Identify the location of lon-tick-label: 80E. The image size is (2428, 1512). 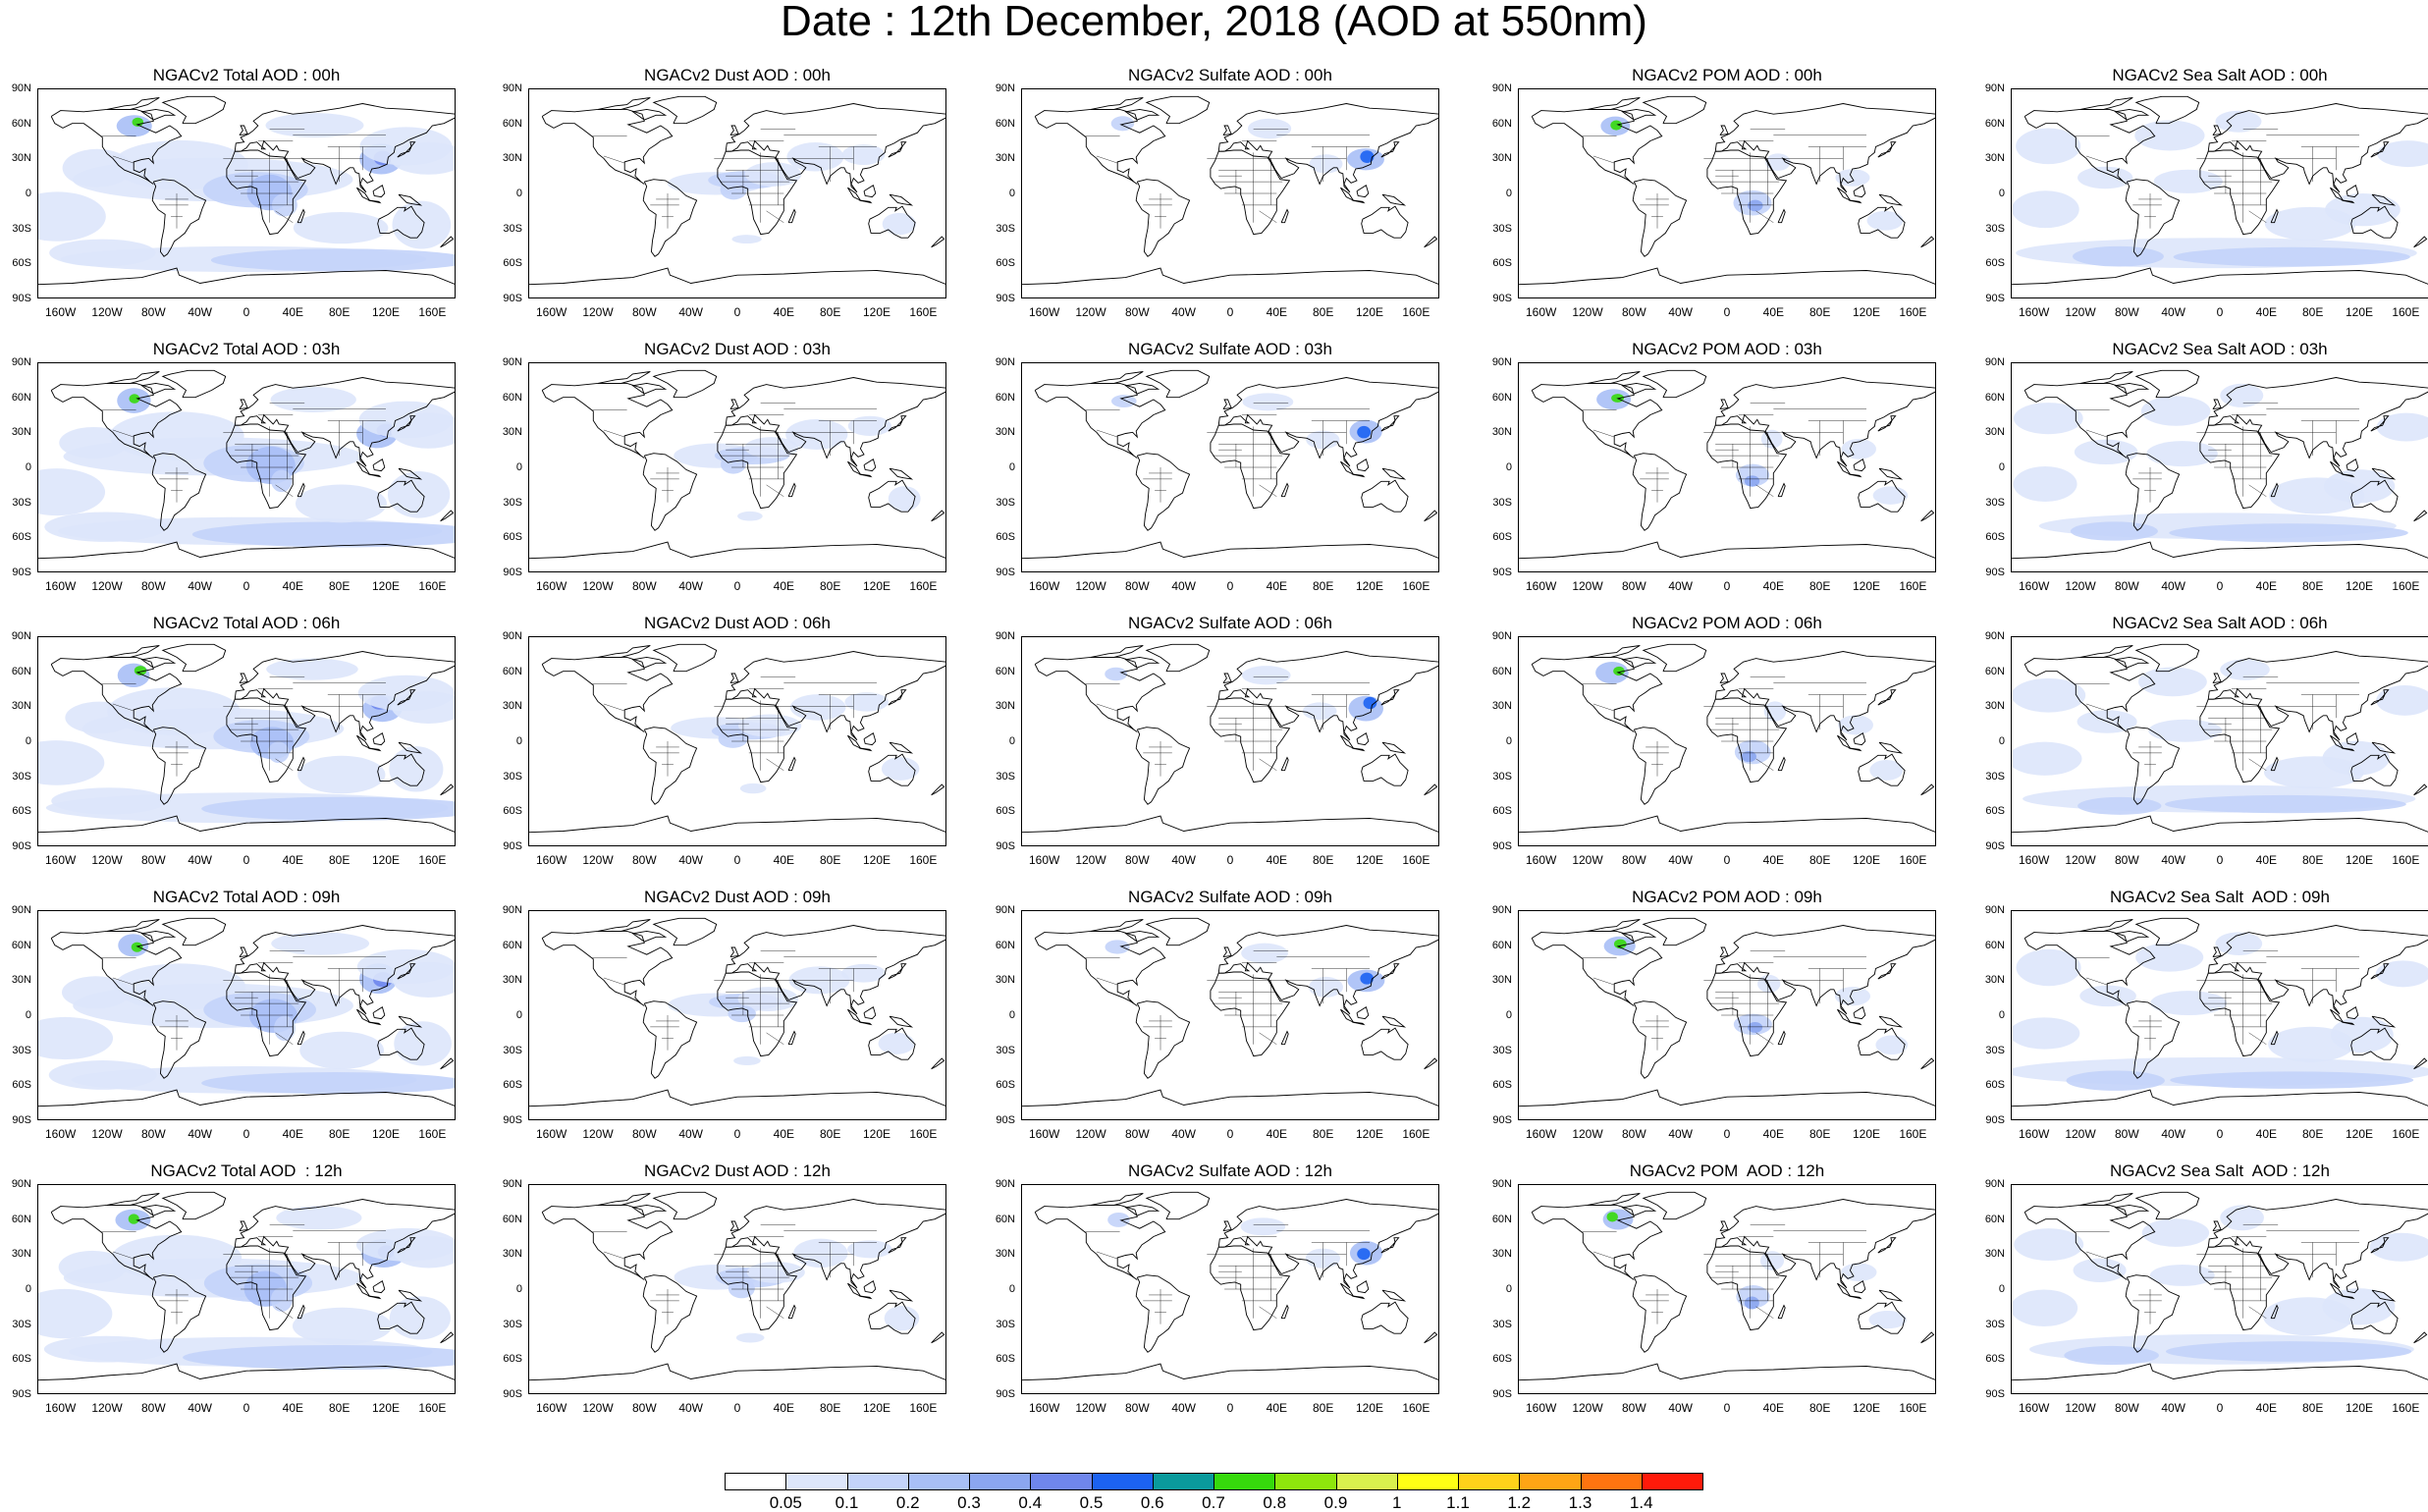
(1819, 1408).